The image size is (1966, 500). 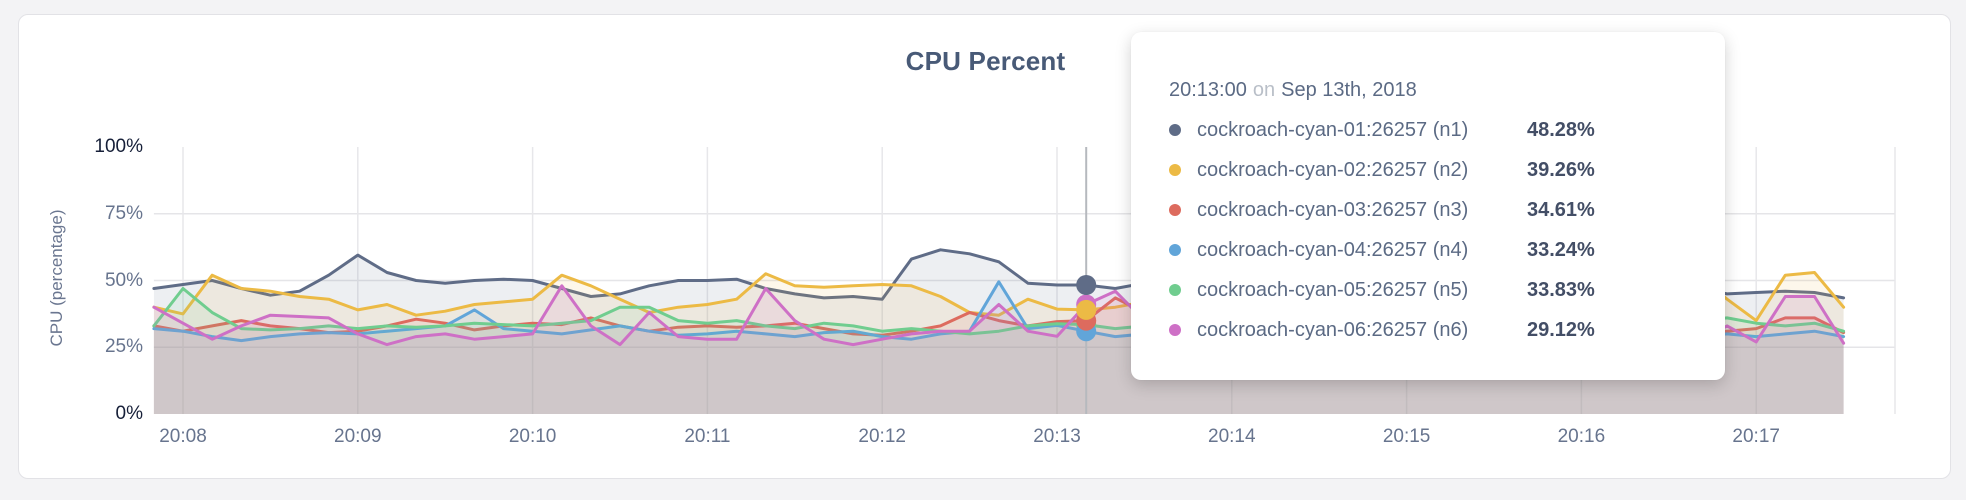 I want to click on tooltip-series-name: cockroach-cyan-02:26257 (n2), so click(x=1333, y=169).